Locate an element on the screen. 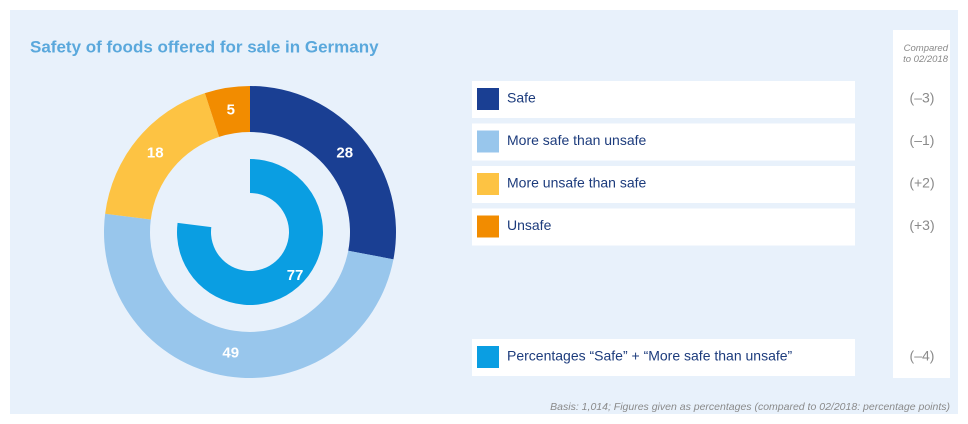  data-label: 49 is located at coordinates (230, 352).